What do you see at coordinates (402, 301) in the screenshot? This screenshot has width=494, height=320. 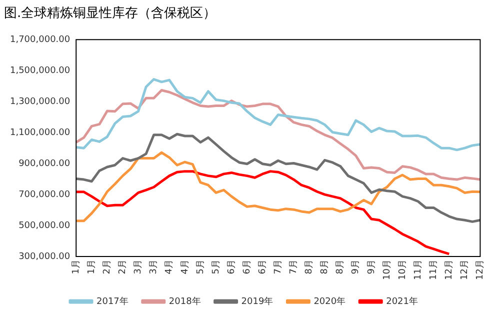 I see `legend-label: 2021年` at bounding box center [402, 301].